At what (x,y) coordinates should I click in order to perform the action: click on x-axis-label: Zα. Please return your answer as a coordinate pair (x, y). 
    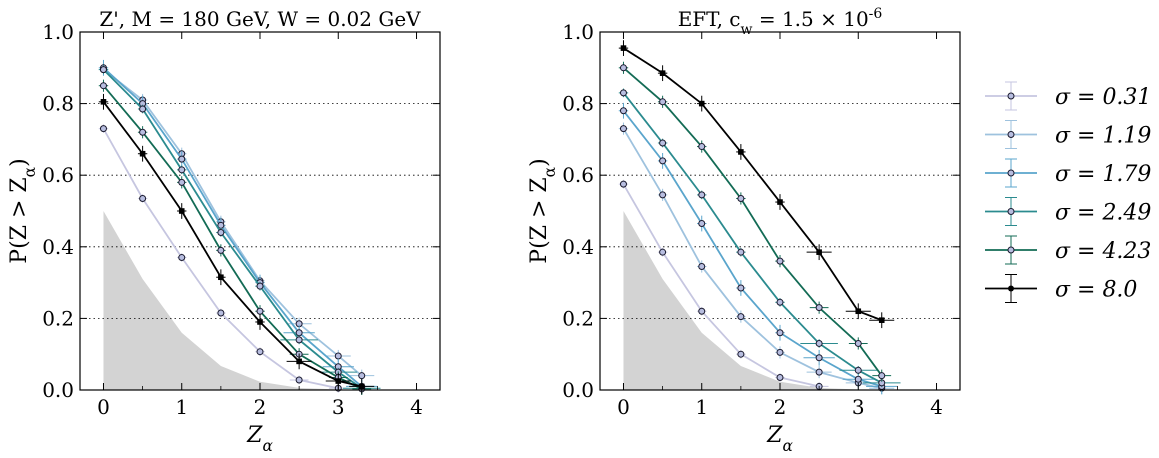
    Looking at the image, I should click on (779, 439).